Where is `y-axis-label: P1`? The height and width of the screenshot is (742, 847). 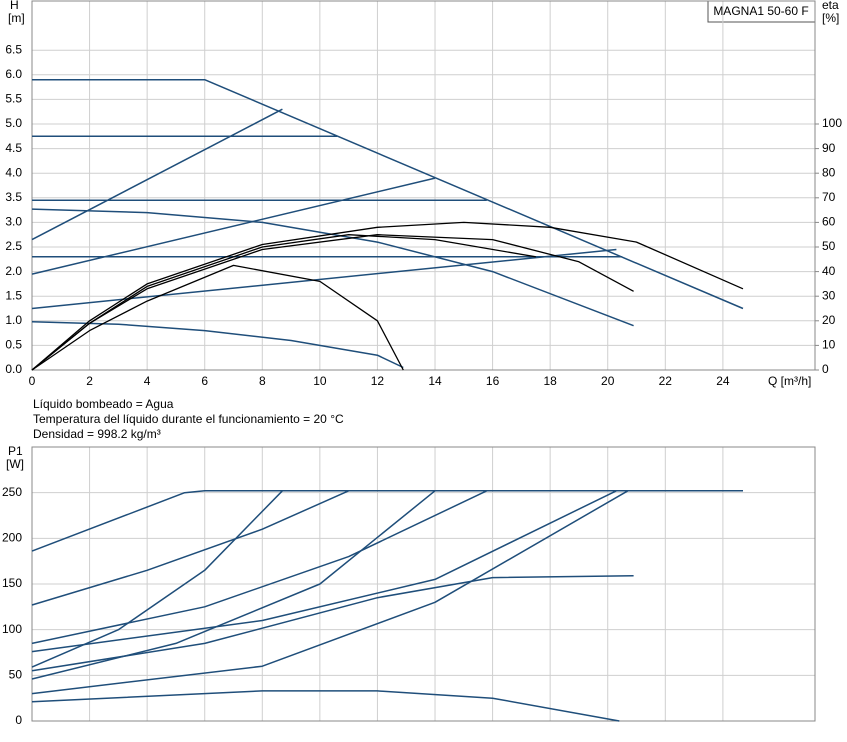
y-axis-label: P1 is located at coordinates (15, 451).